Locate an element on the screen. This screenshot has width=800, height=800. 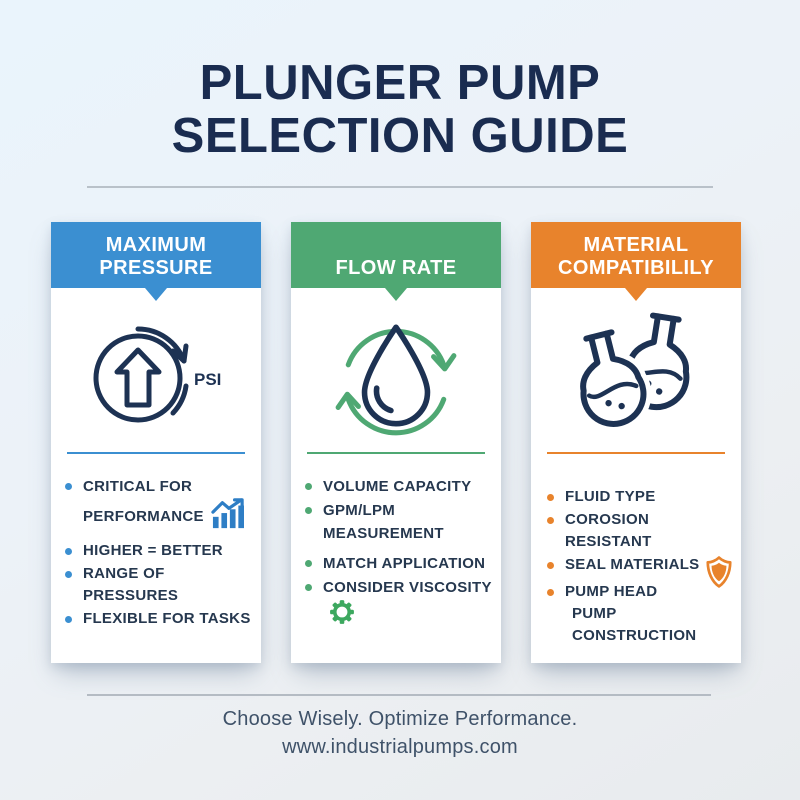
pressure-up-arrow-icon: PSI is located at coordinates (157, 373).